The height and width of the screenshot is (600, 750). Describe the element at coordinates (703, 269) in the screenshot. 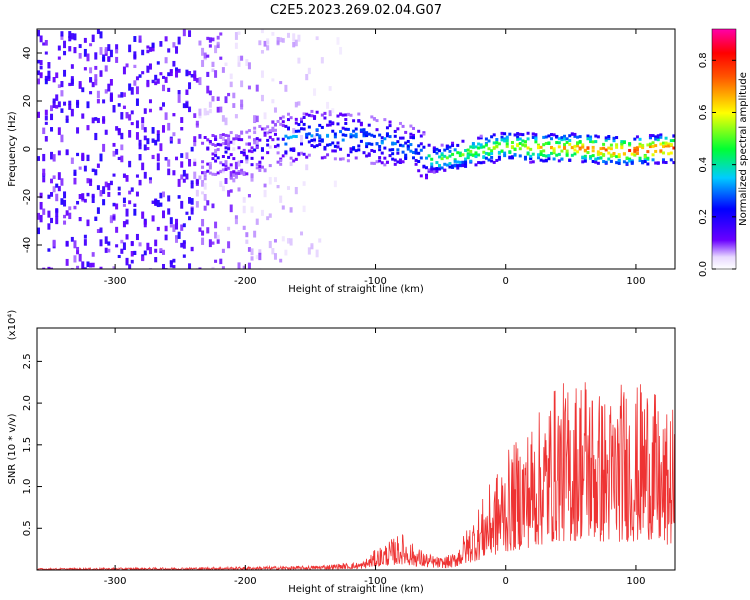

I see `colorbar-tick-label: 0.0` at that location.